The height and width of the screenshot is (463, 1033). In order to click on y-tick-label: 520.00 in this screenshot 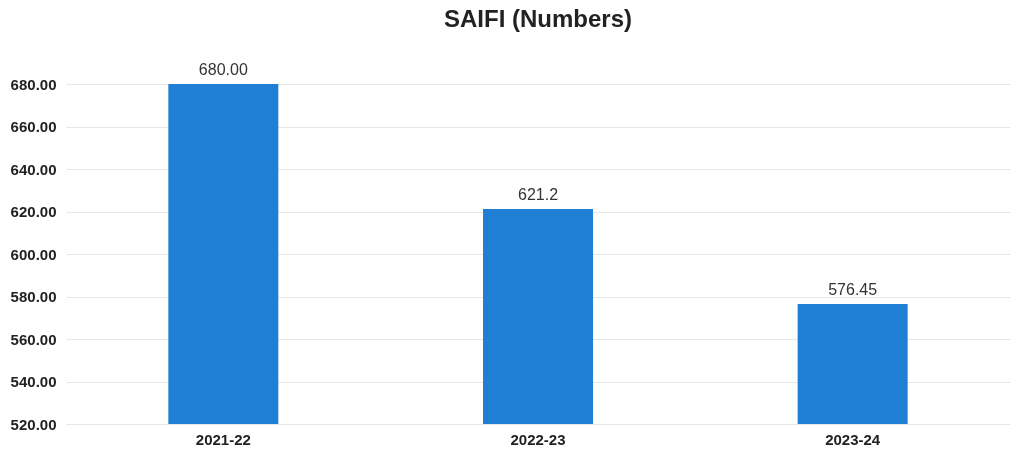, I will do `click(33, 424)`.